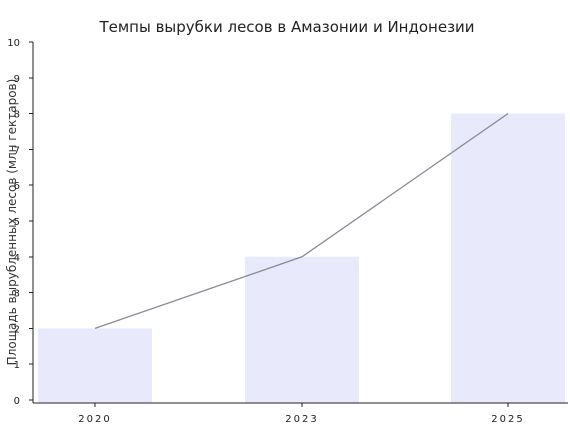 The image size is (570, 438). What do you see at coordinates (17, 258) in the screenshot?
I see `y-tick-label-4: 4` at bounding box center [17, 258].